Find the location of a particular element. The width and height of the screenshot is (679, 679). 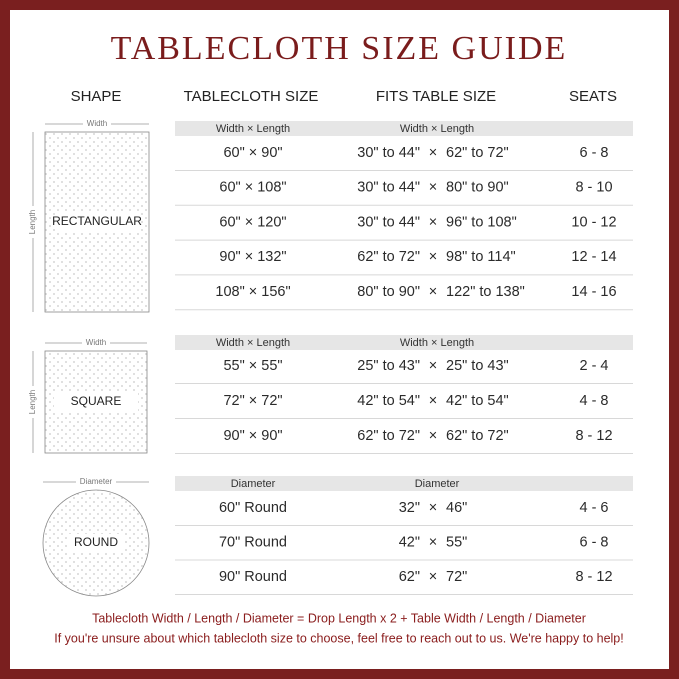

tablecloth-size: 90" × 90" is located at coordinates (252, 436).